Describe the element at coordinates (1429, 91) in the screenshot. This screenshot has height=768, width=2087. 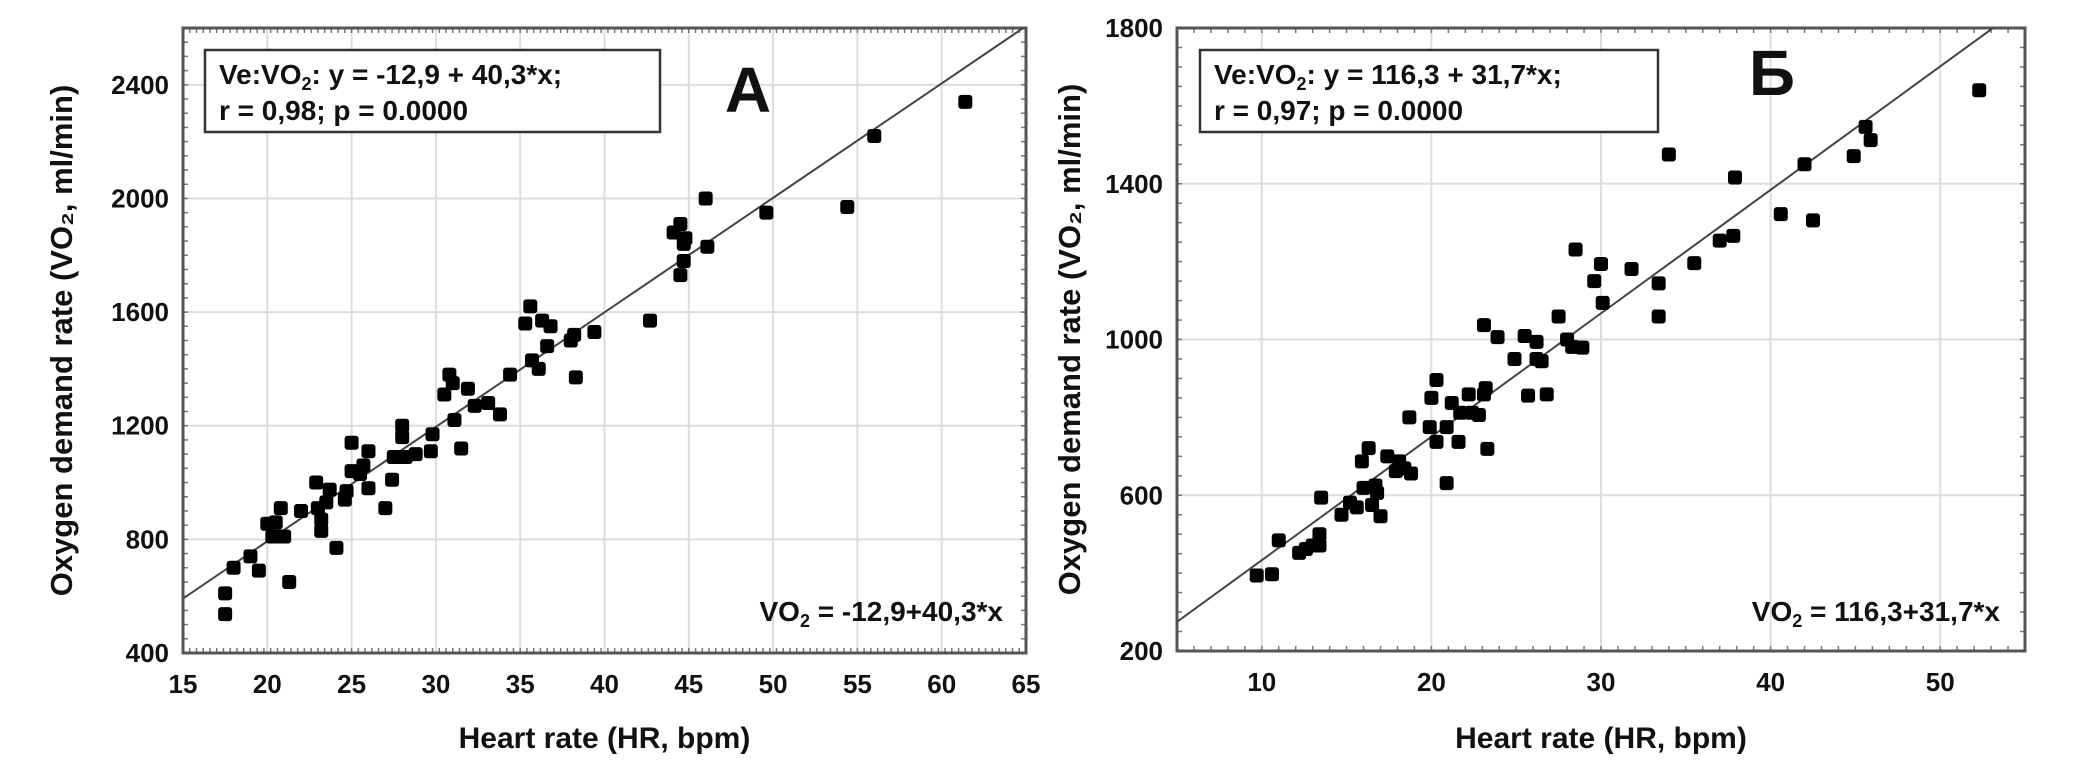
I see `equation-box` at that location.